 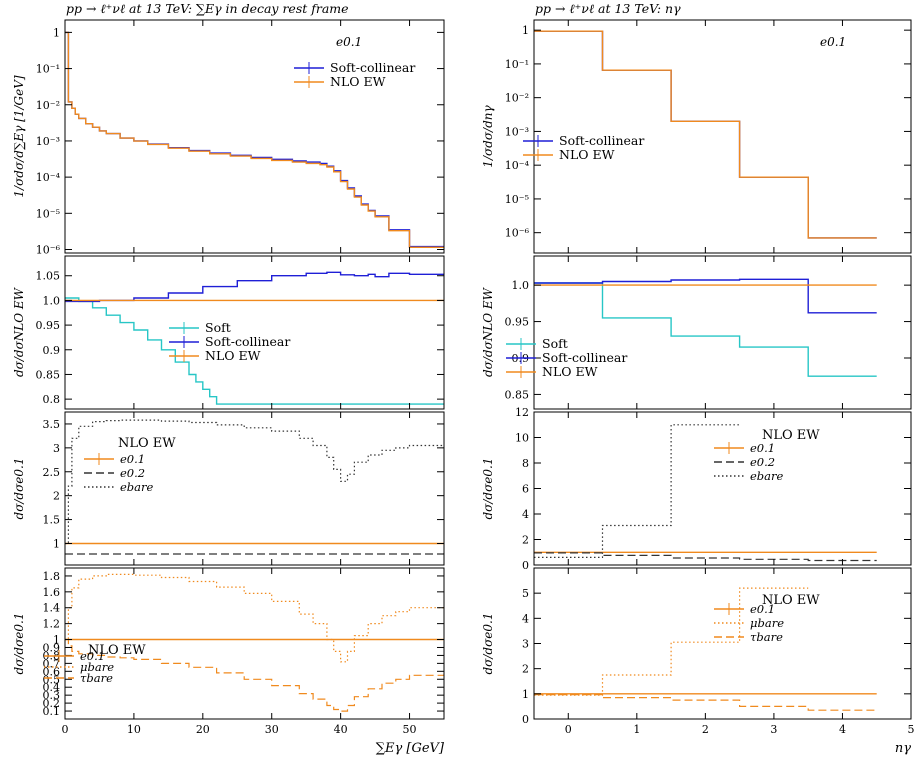 What do you see at coordinates (19, 136) in the screenshot?
I see `ylabel-left-main: 1/σdσ/d∑Eγ [1/GeV]` at bounding box center [19, 136].